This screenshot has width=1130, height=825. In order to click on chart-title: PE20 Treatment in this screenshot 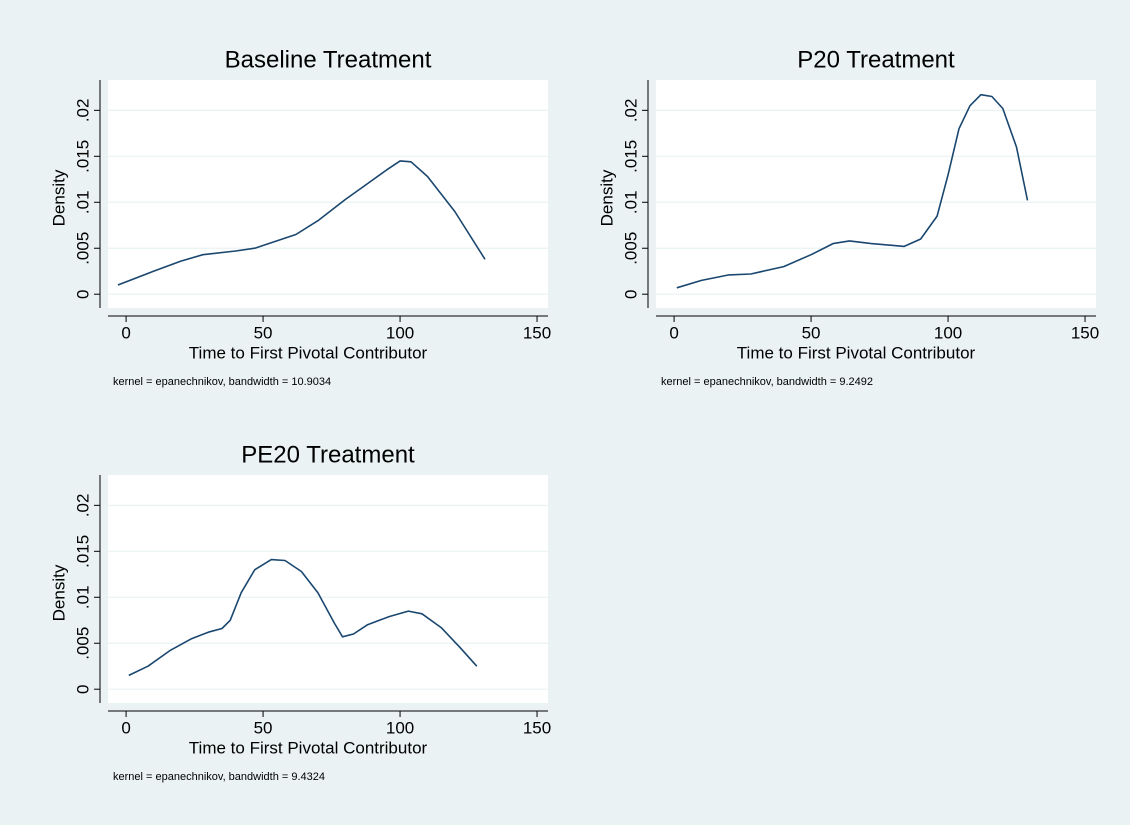, I will do `click(328, 454)`.